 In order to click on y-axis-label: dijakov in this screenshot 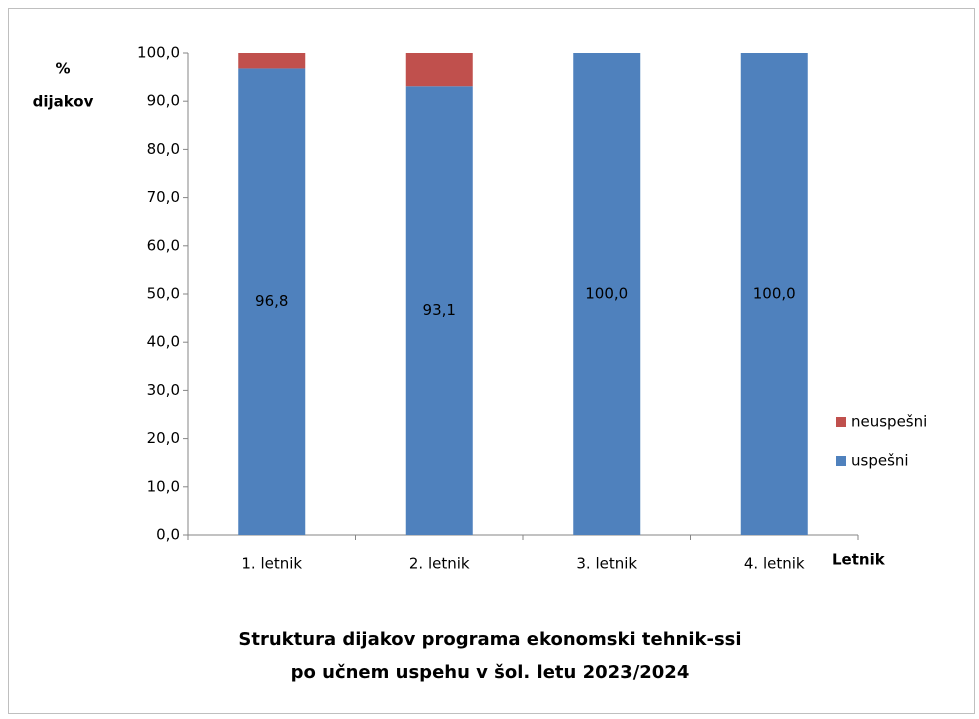, I will do `click(63, 102)`.